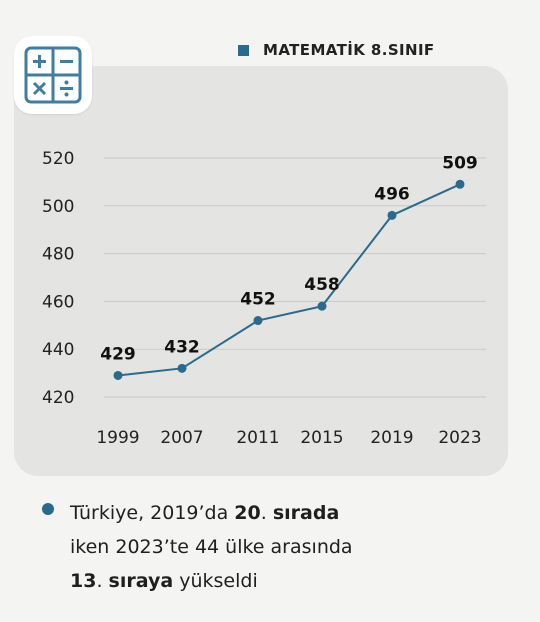 This screenshot has height=622, width=540. What do you see at coordinates (243, 50) in the screenshot?
I see `legend-swatch` at bounding box center [243, 50].